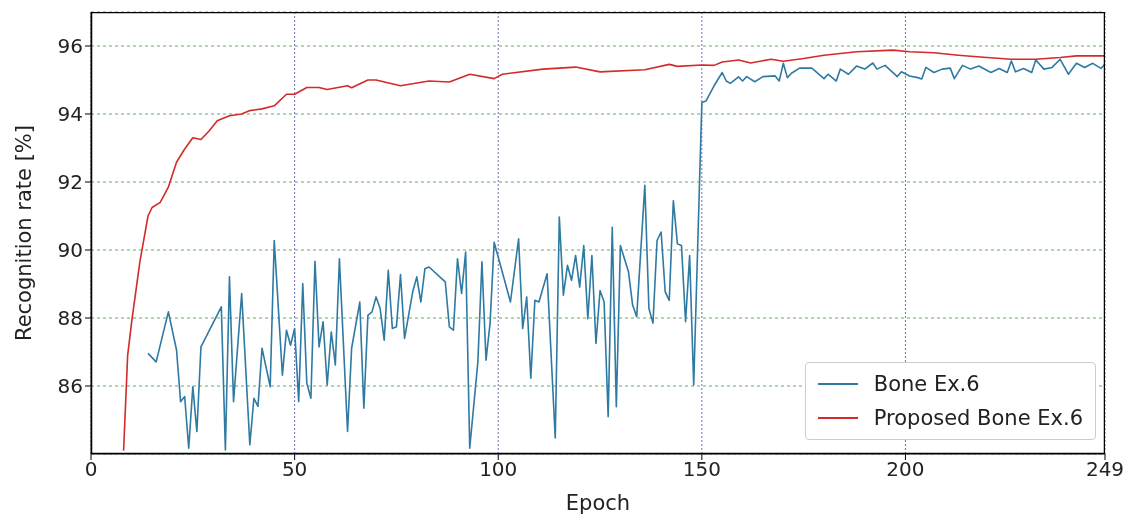 The width and height of the screenshot is (1138, 526). What do you see at coordinates (498, 469) in the screenshot?
I see `x-tick-label: 100` at bounding box center [498, 469].